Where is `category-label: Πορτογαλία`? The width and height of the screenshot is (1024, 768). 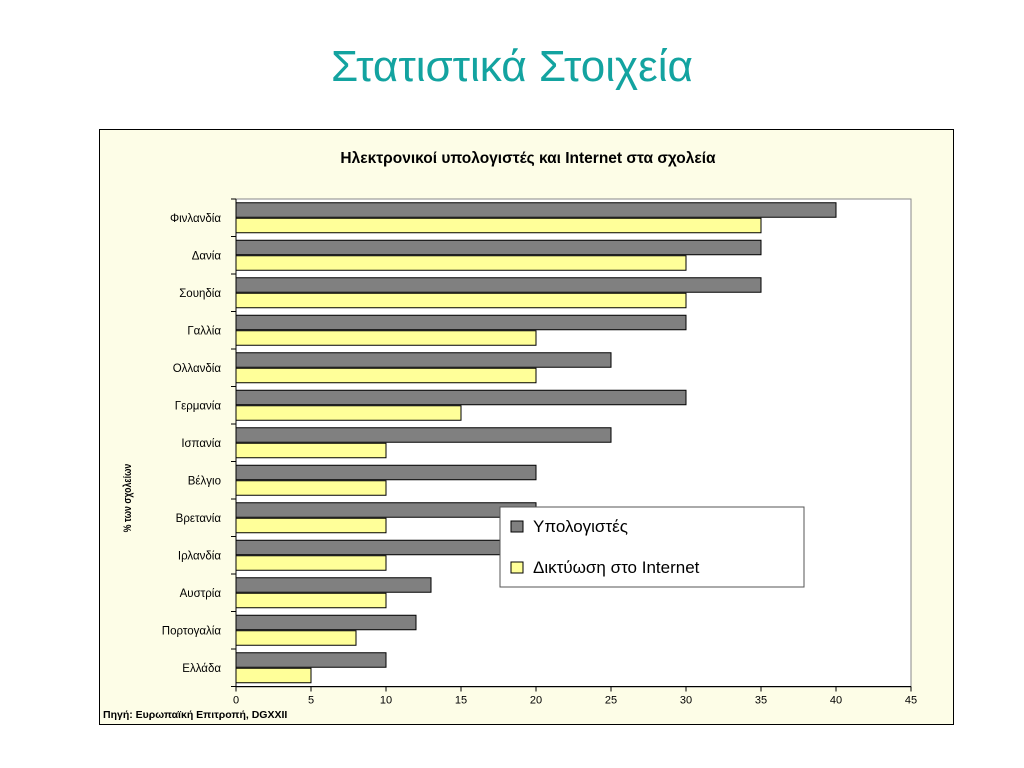 category-label: Πορτογαλία is located at coordinates (192, 631).